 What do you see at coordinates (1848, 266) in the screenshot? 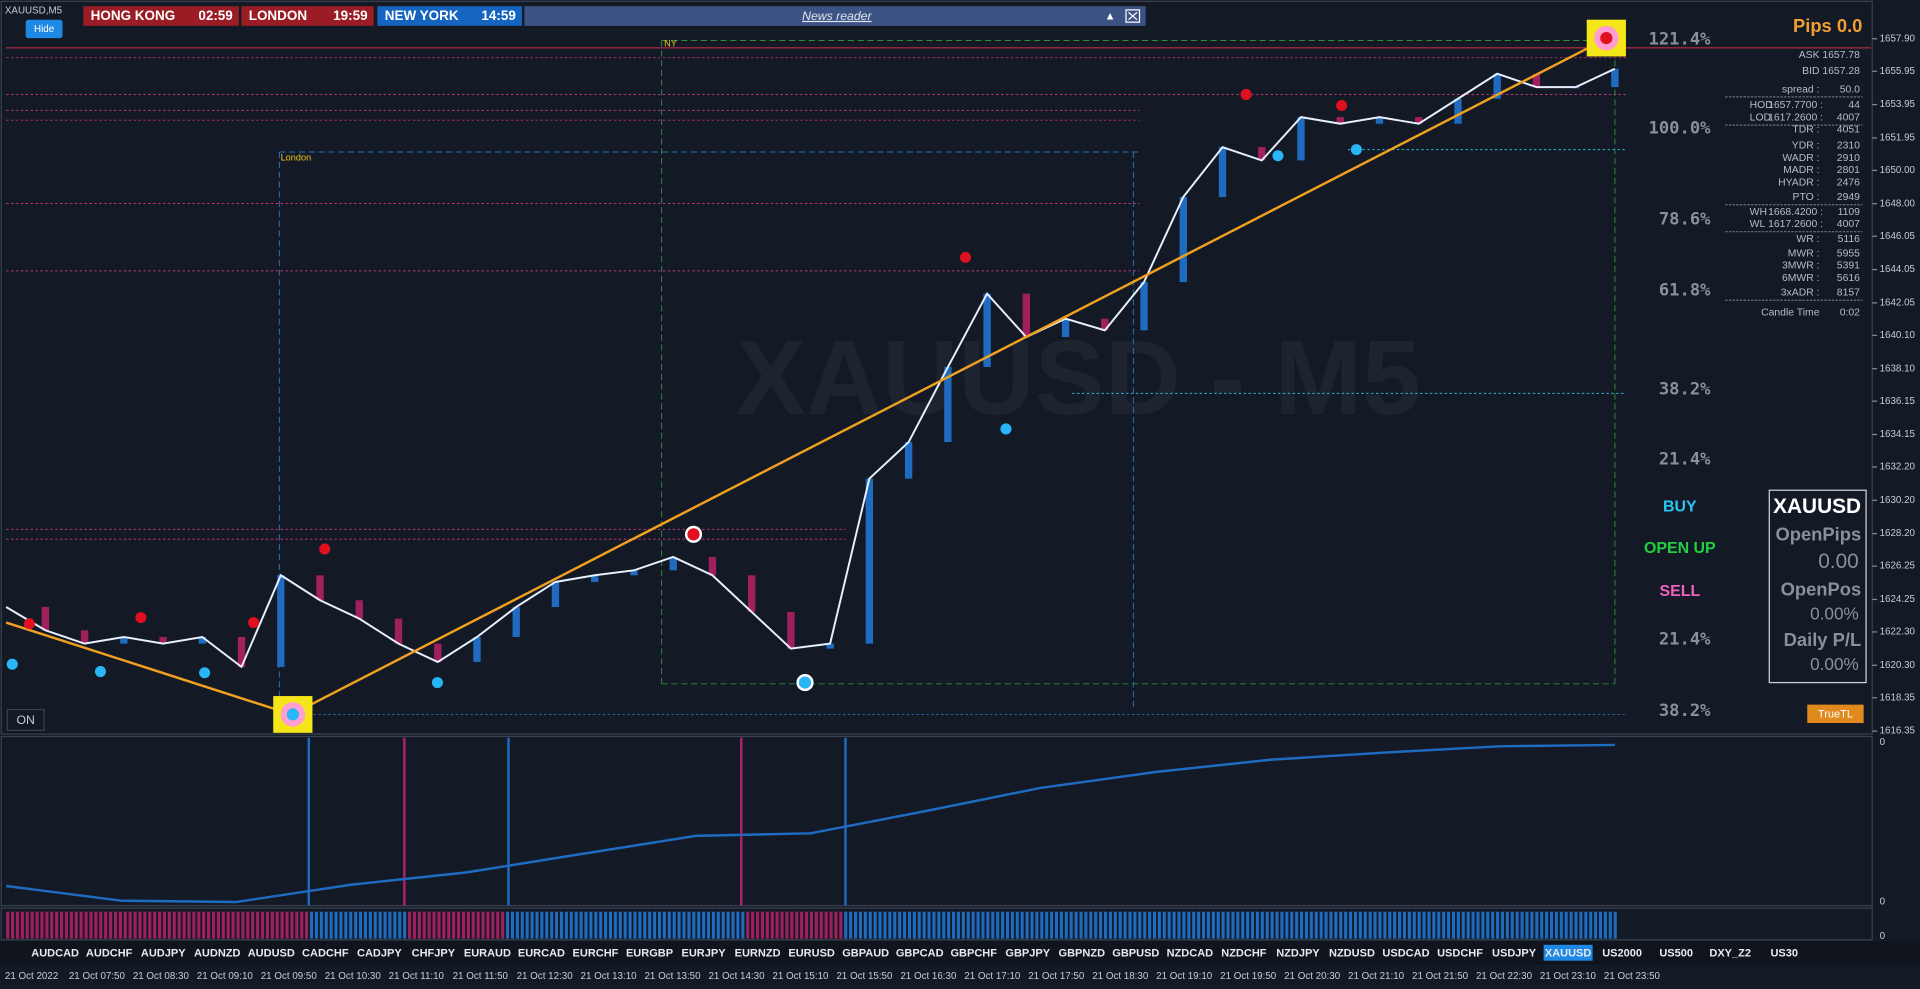
I see `info-value: 5391` at bounding box center [1848, 266].